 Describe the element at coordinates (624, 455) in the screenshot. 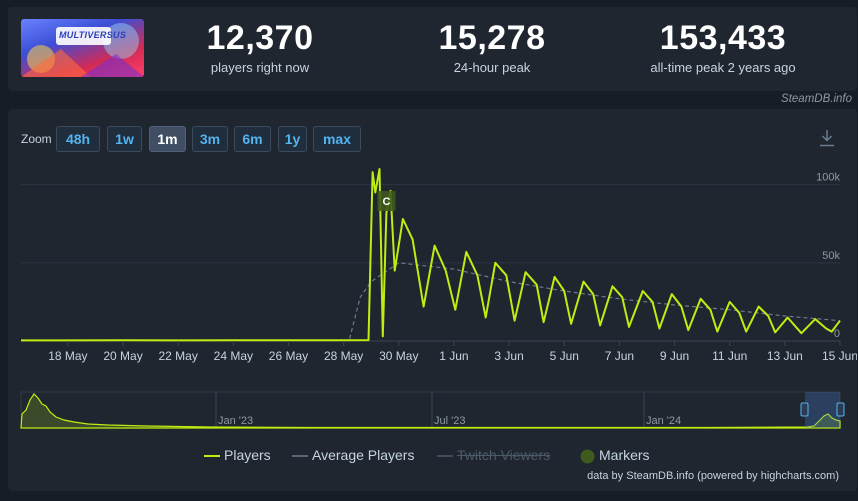

I see `legend-label-markers: Markers` at that location.